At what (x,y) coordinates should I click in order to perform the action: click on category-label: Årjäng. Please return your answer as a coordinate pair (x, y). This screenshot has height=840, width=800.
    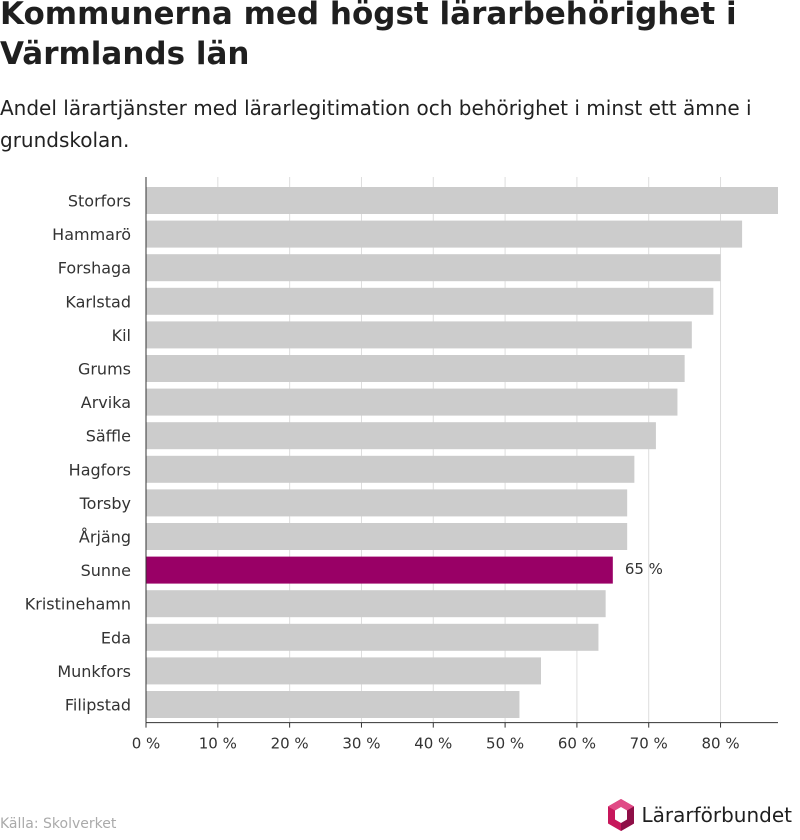
    Looking at the image, I should click on (105, 537).